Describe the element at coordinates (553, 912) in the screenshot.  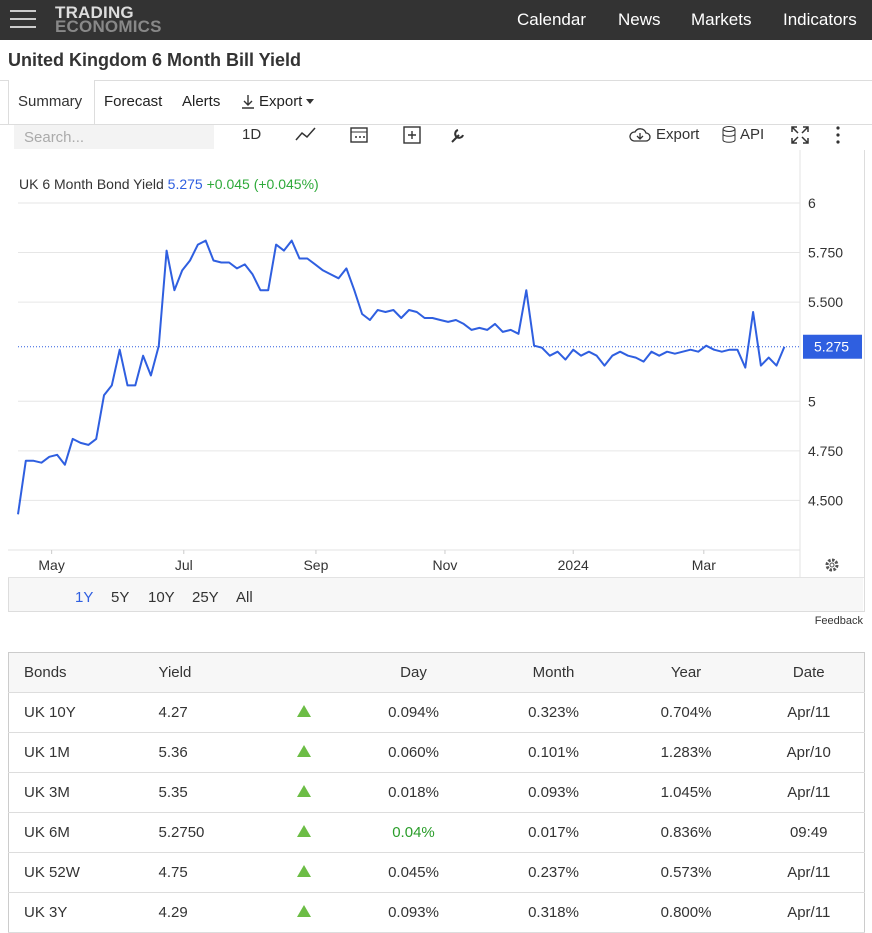
I see `table-cell: 0.318%` at that location.